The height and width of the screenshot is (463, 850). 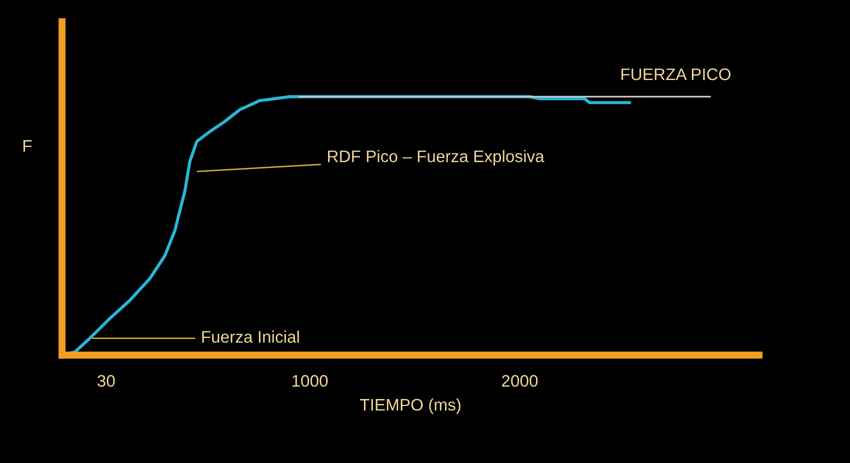 I want to click on ref-line-label: FUERZA PICO, so click(x=676, y=74).